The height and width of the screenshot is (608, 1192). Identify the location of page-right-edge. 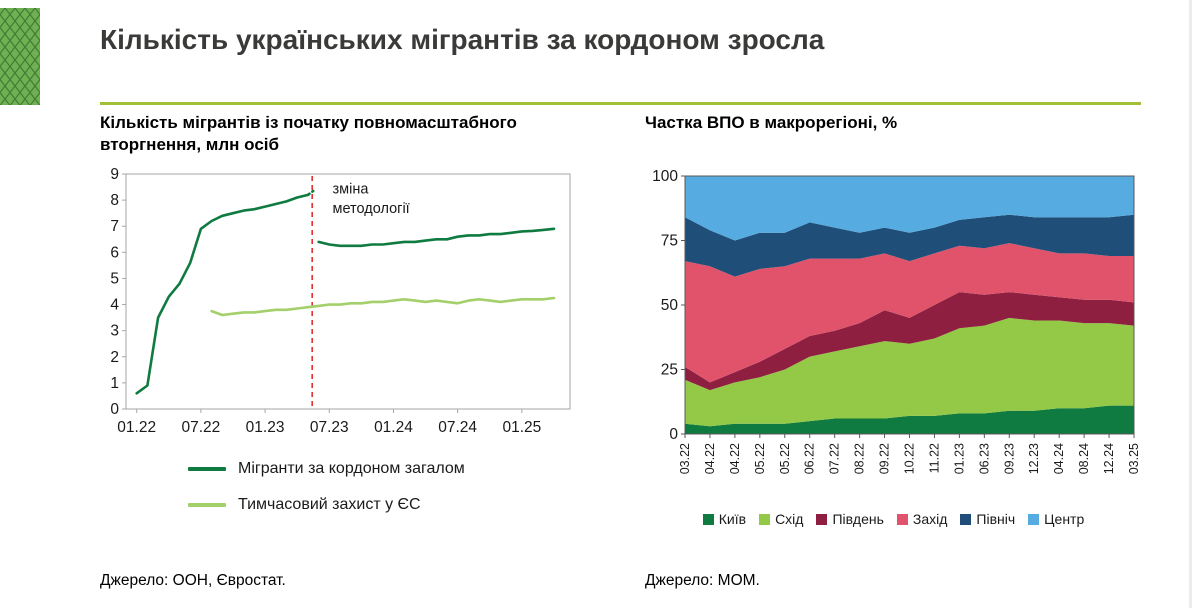
(1190, 304).